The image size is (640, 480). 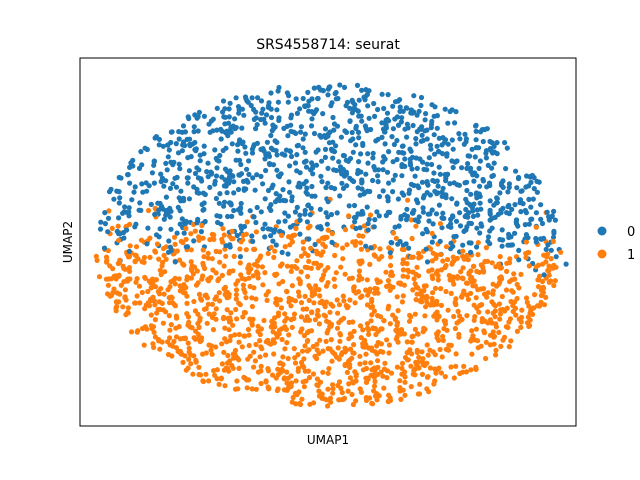 What do you see at coordinates (616, 244) in the screenshot?
I see `legend: 0 1` at bounding box center [616, 244].